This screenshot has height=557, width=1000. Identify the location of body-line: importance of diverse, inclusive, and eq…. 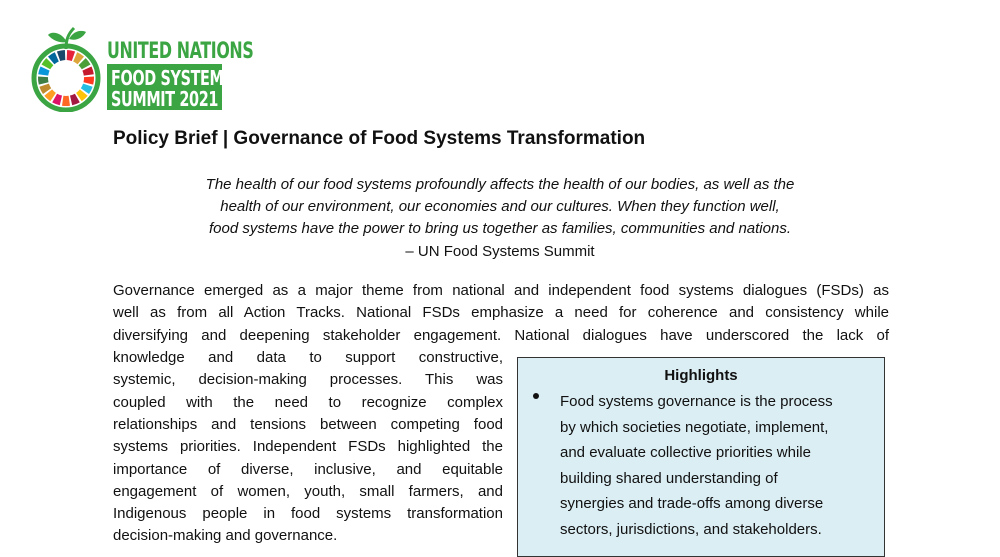
(308, 469).